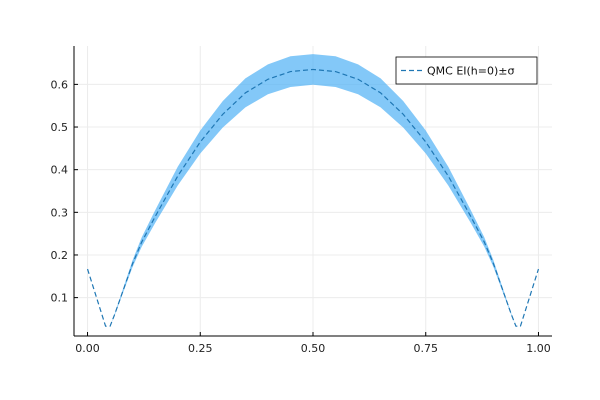  I want to click on y-tick-label: 0.3, so click(60, 212).